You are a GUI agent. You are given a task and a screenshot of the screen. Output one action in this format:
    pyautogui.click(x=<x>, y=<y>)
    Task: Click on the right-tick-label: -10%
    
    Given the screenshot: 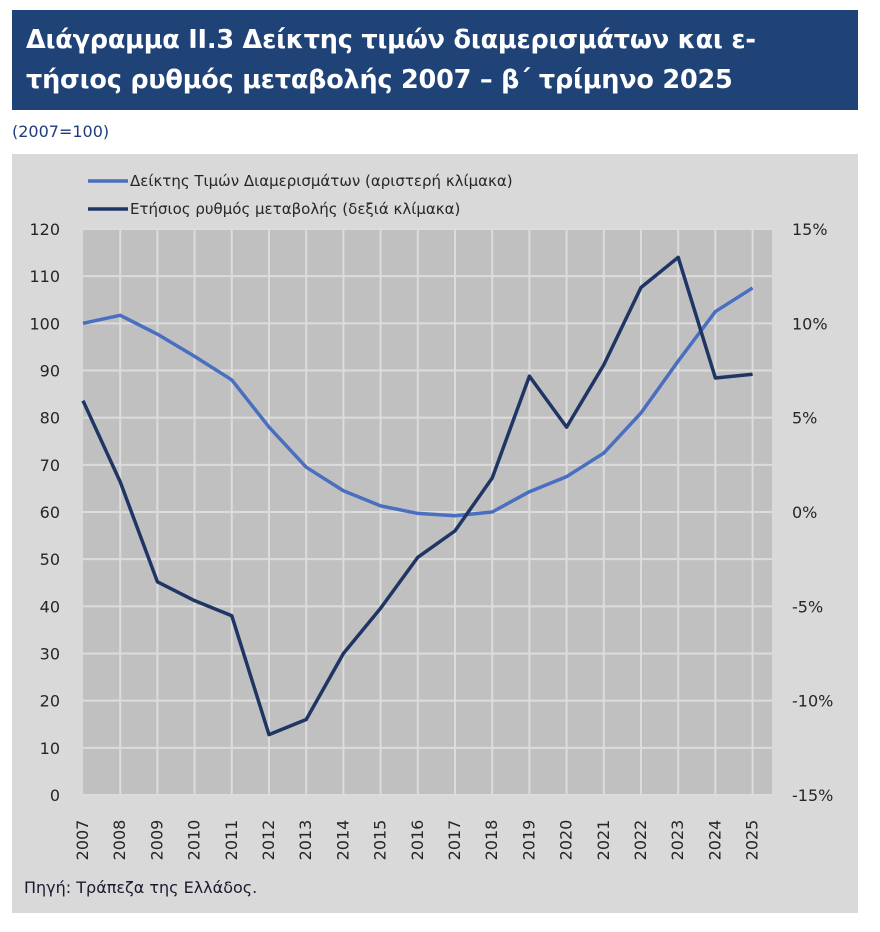 What is the action you would take?
    pyautogui.click(x=812, y=701)
    